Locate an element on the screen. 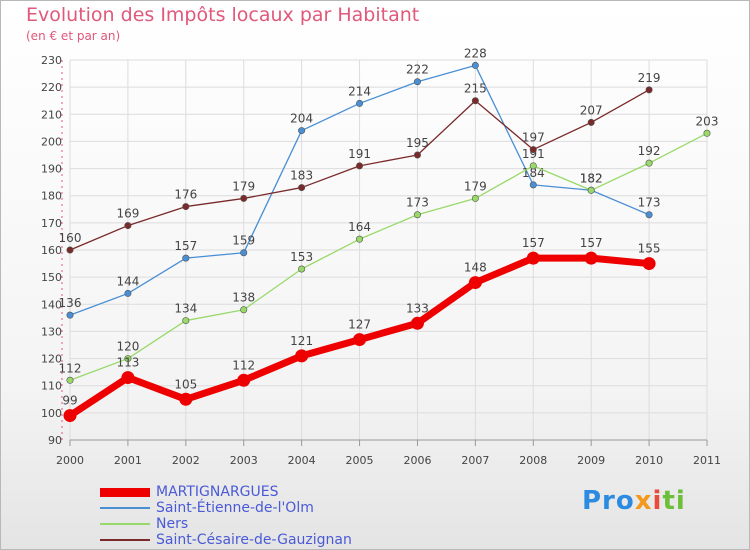 This screenshot has width=750, height=550. x-tick-label: 2005 is located at coordinates (360, 460).